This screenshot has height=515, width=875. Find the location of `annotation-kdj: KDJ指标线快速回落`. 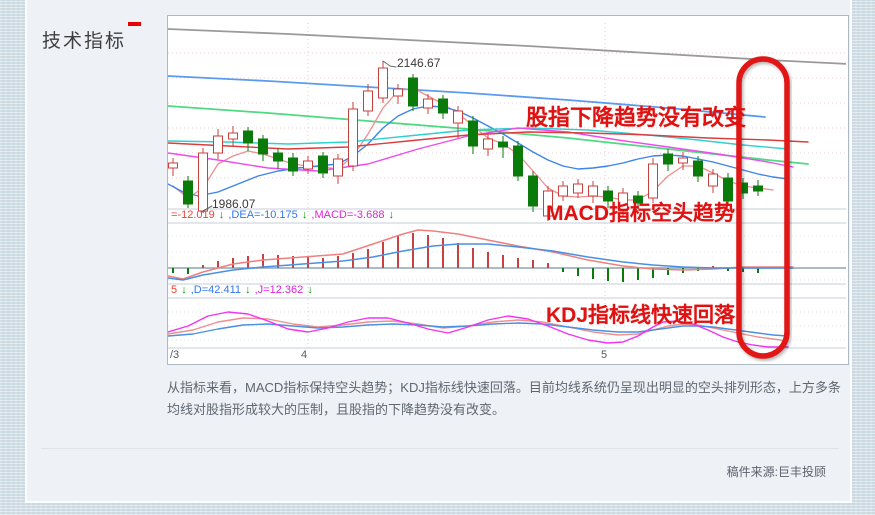

annotation-kdj: KDJ指标线快速回落 is located at coordinates (641, 315).